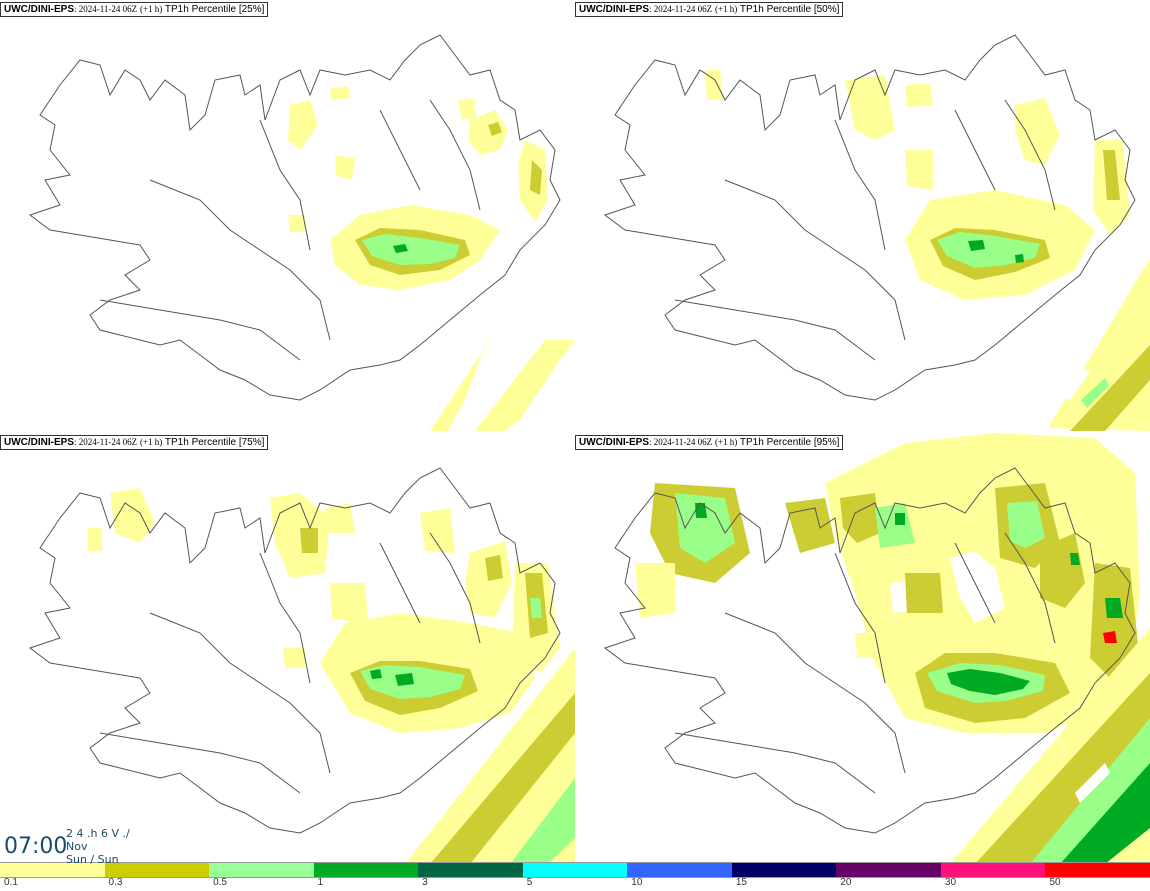  What do you see at coordinates (1055, 882) in the screenshot?
I see `legend-label: 50` at bounding box center [1055, 882].